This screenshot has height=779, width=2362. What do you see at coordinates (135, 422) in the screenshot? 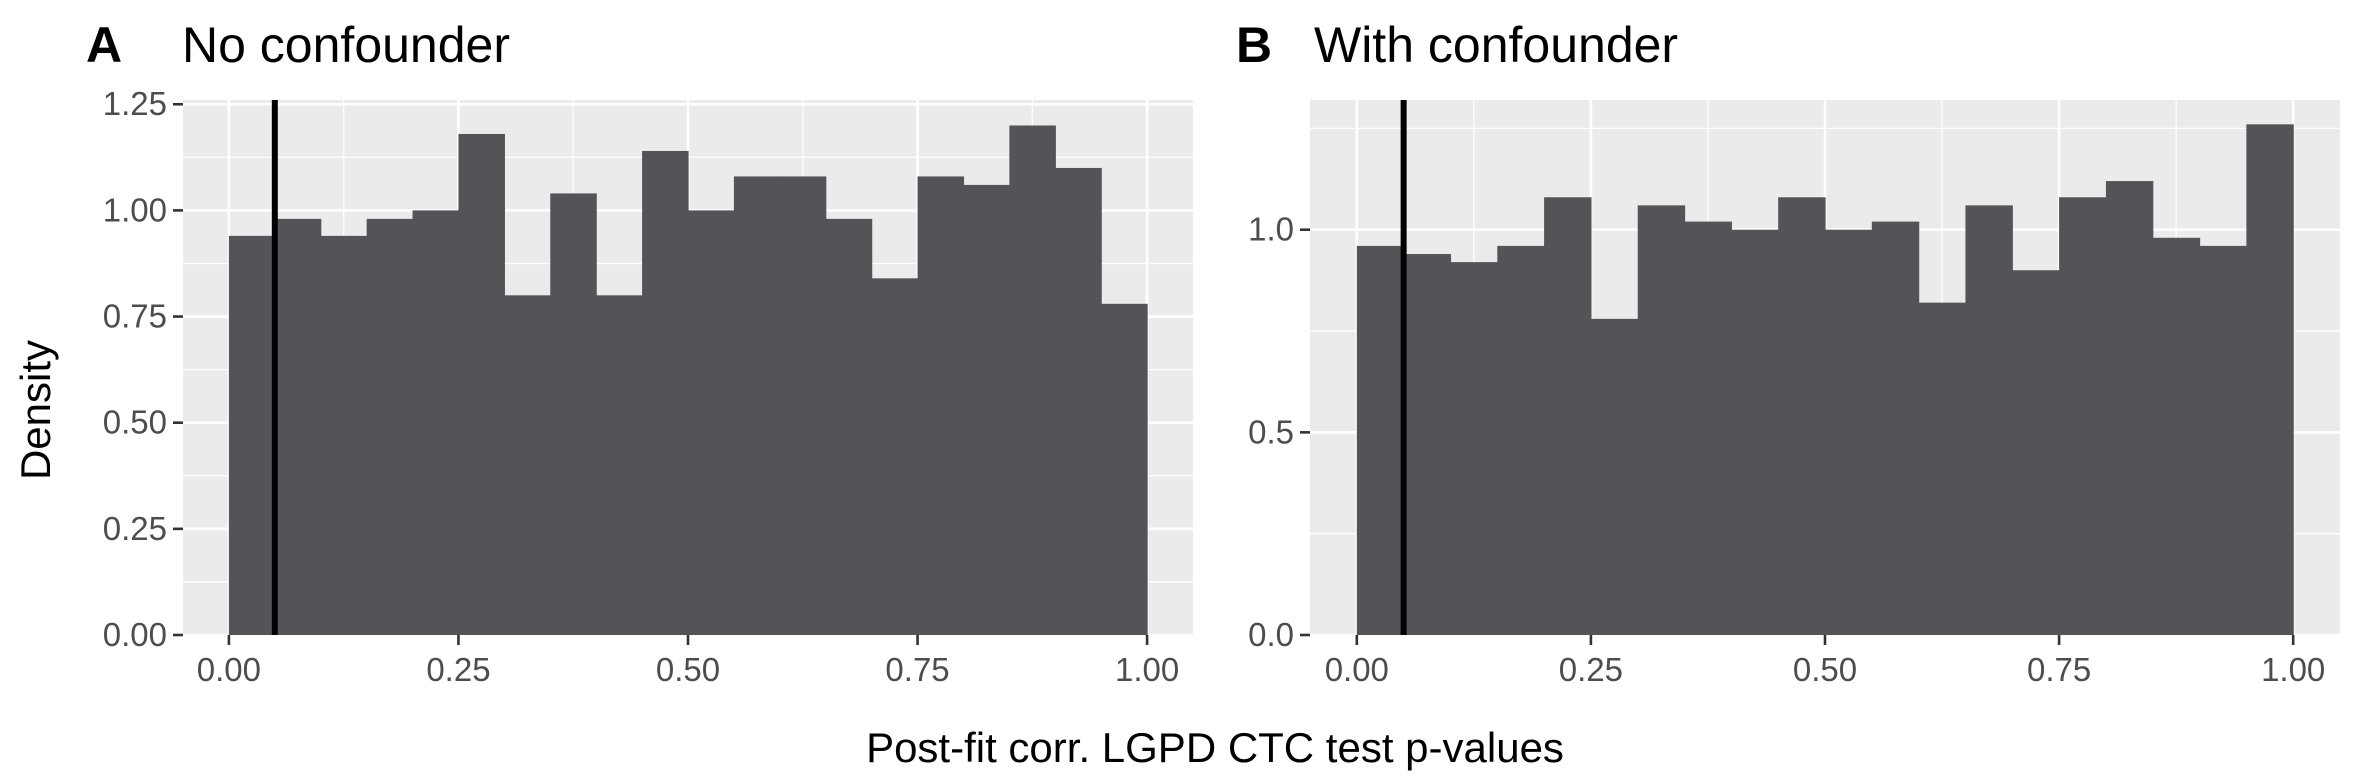
I see `panel-a-y-tick-label: 0.50` at bounding box center [135, 422].